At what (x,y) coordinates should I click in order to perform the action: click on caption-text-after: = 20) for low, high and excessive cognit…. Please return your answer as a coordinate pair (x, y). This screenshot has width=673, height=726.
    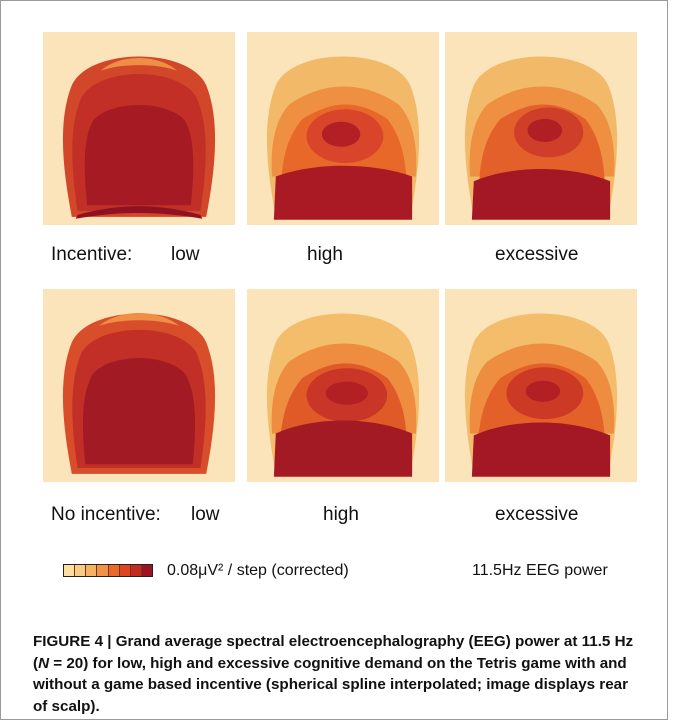
    Looking at the image, I should click on (331, 684).